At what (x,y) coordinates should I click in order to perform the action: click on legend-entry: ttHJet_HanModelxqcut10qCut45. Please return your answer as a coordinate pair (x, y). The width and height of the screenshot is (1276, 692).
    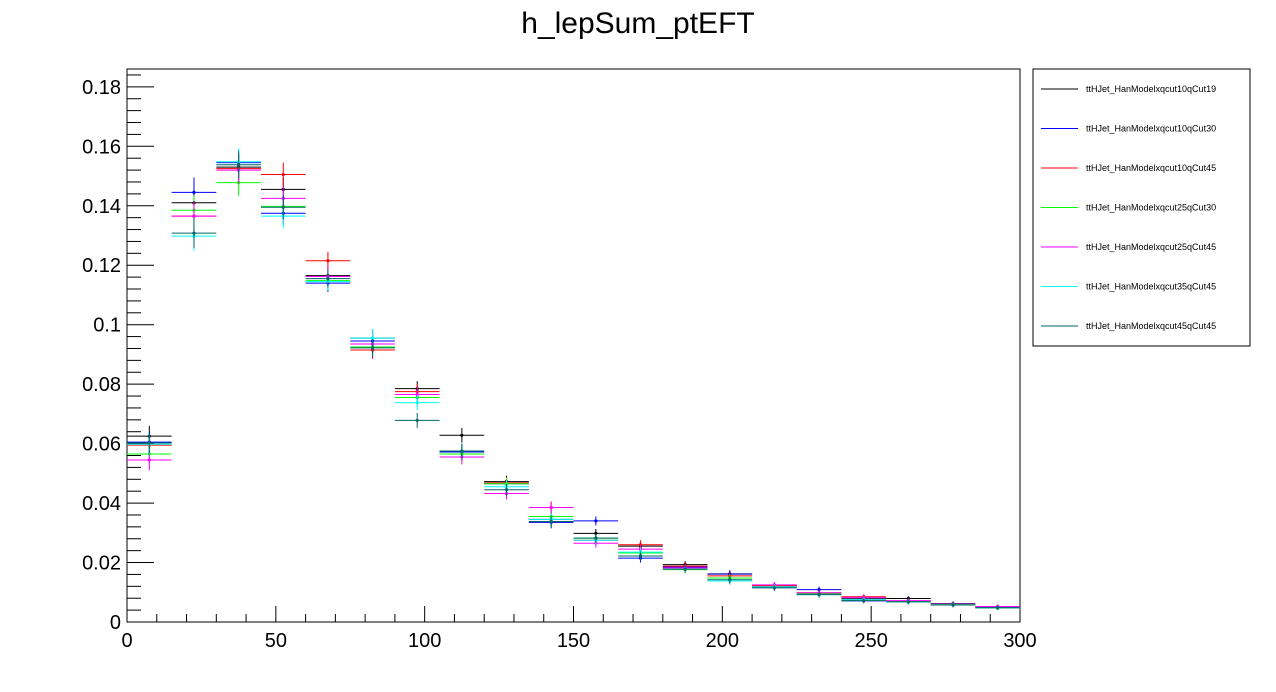
    Looking at the image, I should click on (1128, 168).